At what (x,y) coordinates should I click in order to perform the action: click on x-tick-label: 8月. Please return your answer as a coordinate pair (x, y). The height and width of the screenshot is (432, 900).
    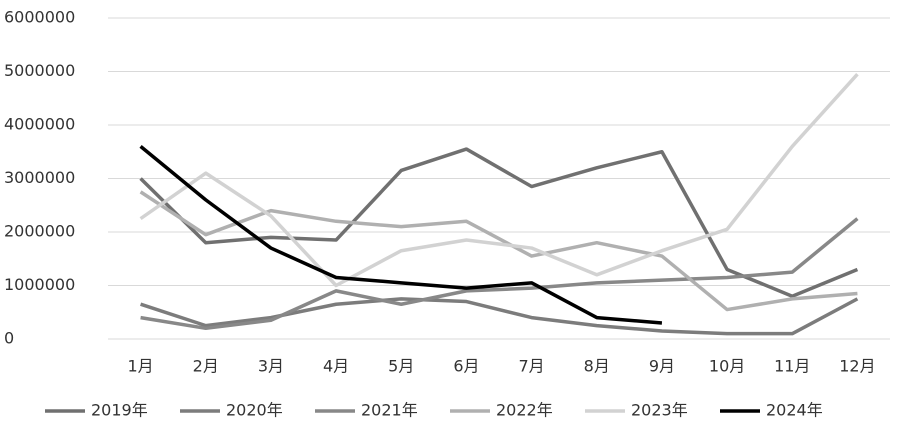
    Looking at the image, I should click on (597, 366).